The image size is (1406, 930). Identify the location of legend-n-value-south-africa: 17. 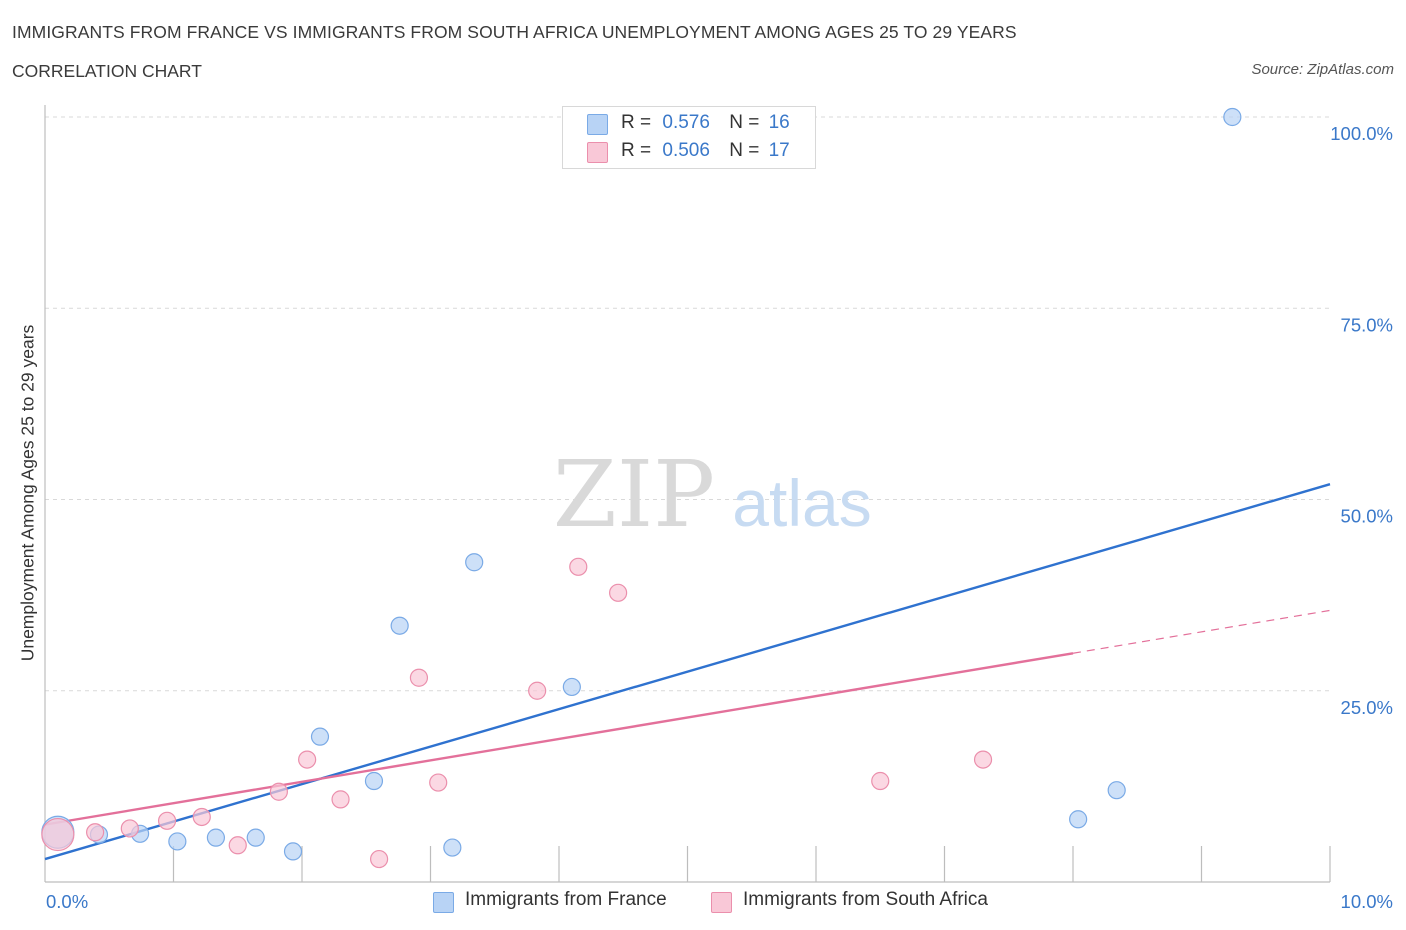
(779, 150).